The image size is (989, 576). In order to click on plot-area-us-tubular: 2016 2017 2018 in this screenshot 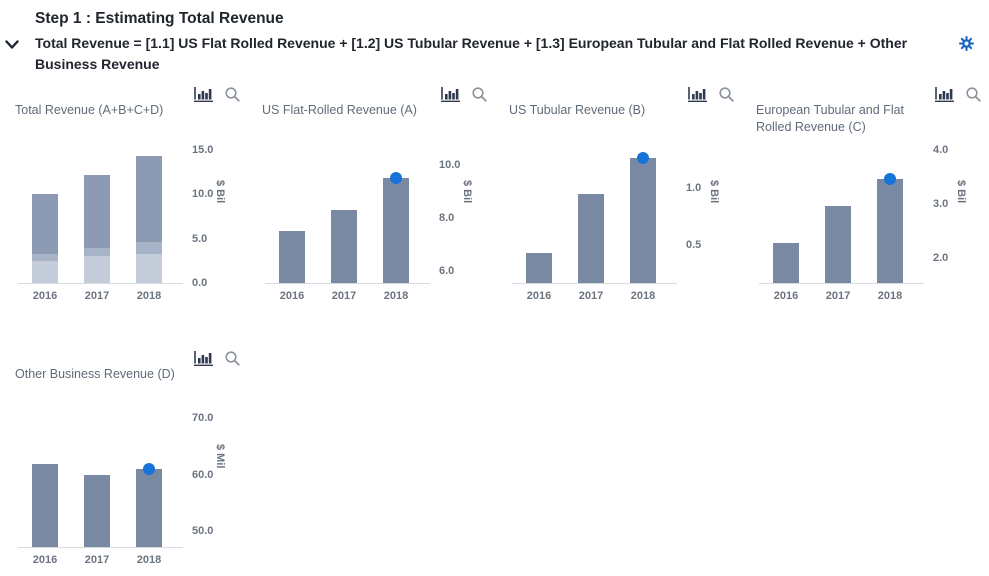, I will do `click(593, 221)`.